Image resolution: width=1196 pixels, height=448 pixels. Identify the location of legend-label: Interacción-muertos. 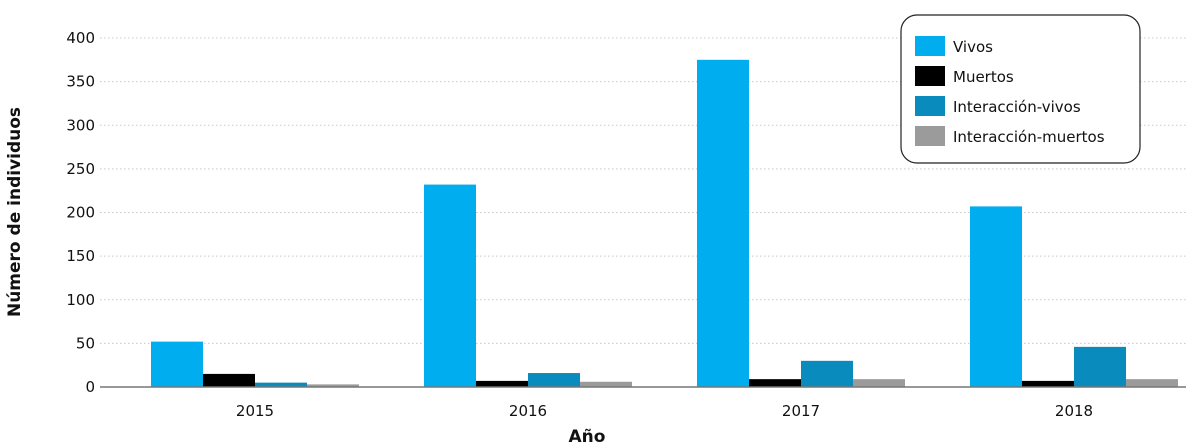
(1029, 137).